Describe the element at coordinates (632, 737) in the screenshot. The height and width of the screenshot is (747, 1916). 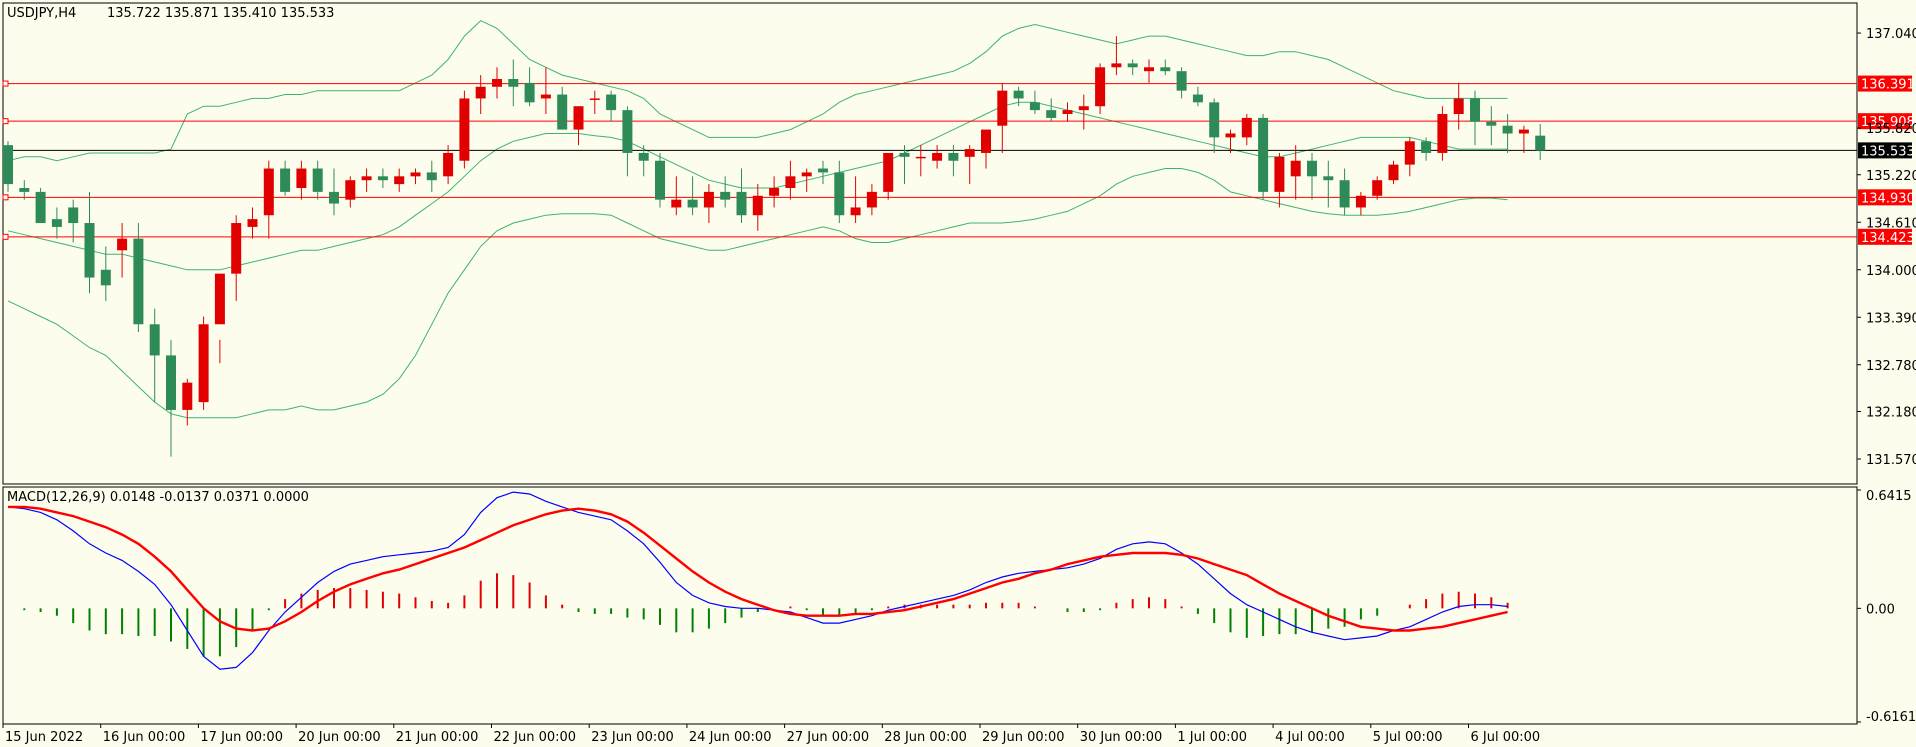
I see `time-axis-label: 23 Jun 00:00` at that location.